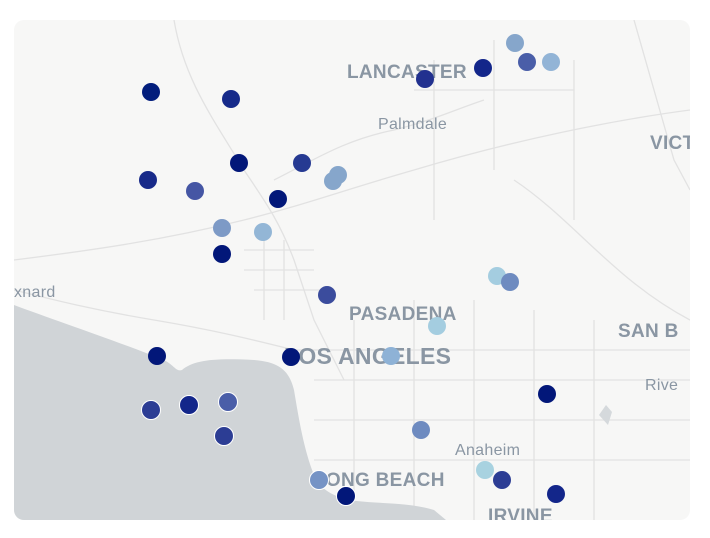 This screenshot has height=538, width=710. I want to click on label-victorville: VICT, so click(670, 143).